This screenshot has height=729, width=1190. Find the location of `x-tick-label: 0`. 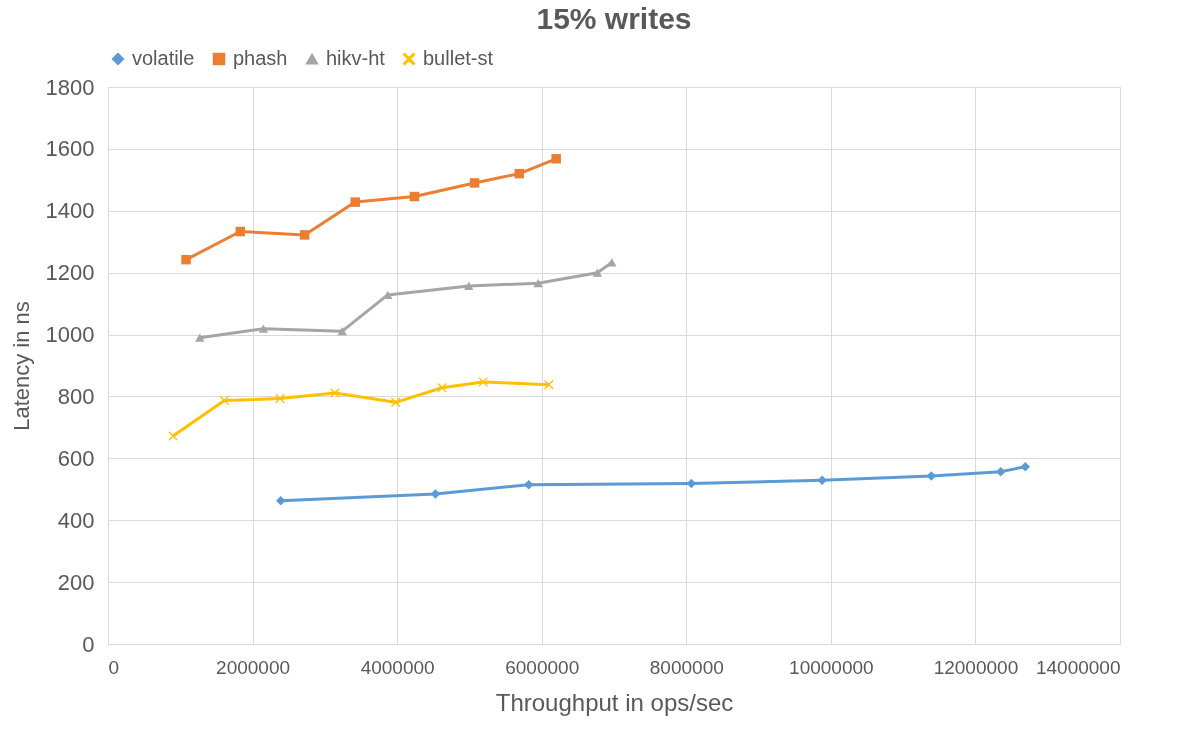

x-tick-label: 0 is located at coordinates (114, 667).